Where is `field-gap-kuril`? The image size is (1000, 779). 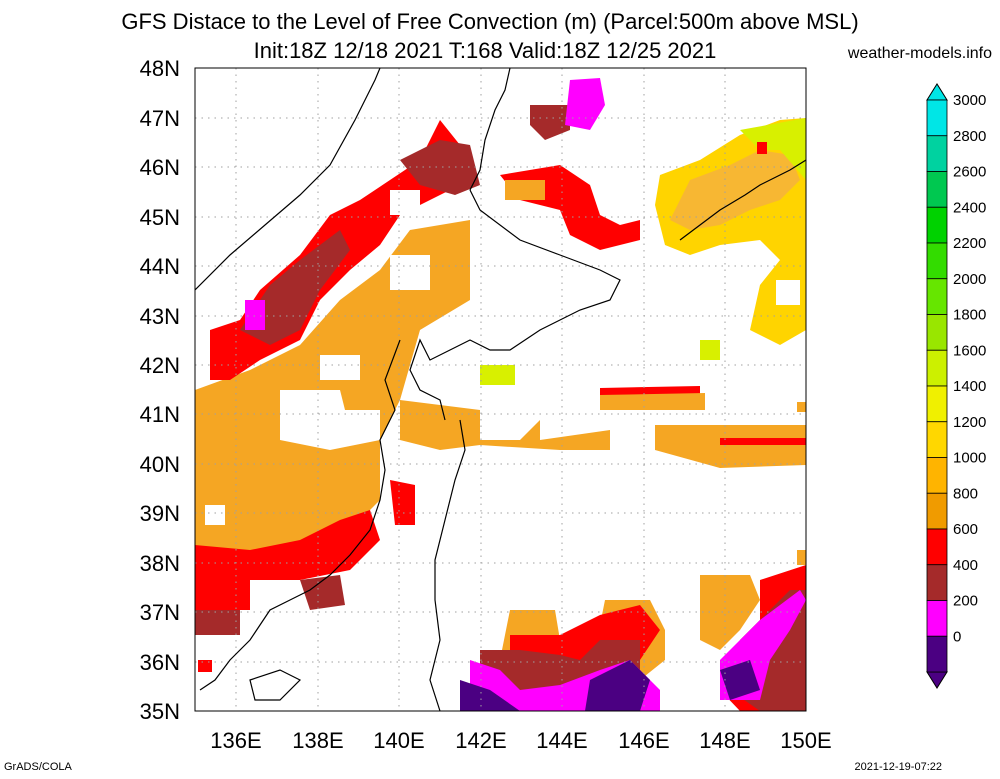 field-gap-kuril is located at coordinates (788, 292).